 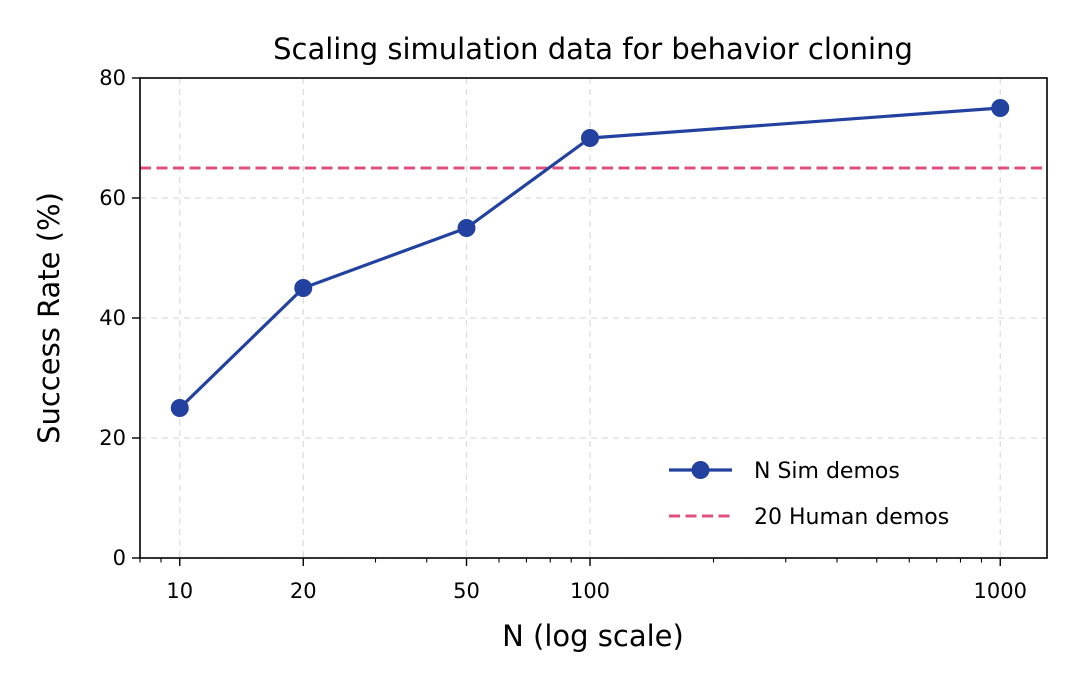 What do you see at coordinates (827, 471) in the screenshot?
I see `legend-sim-label: N Sim demos` at bounding box center [827, 471].